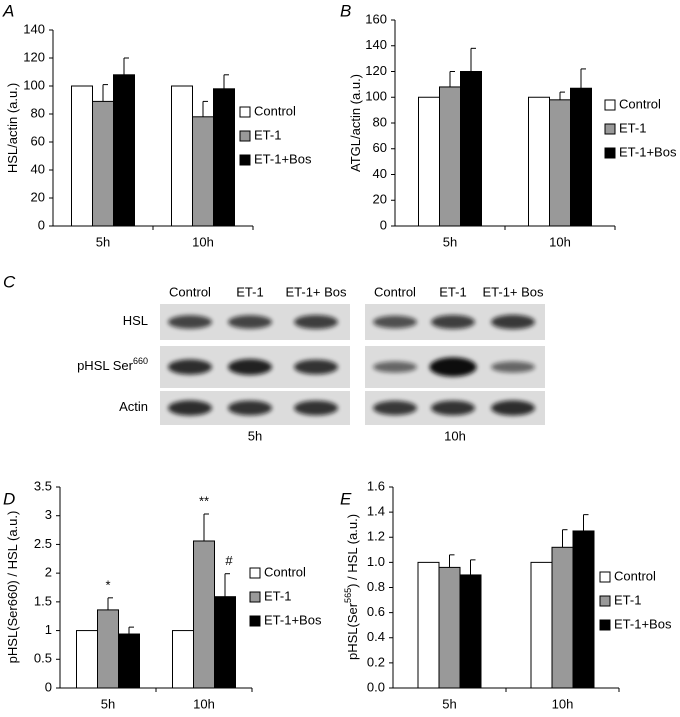 This screenshot has height=717, width=680. Describe the element at coordinates (632, 127) in the screenshot. I see `legend-label: ET-1` at that location.